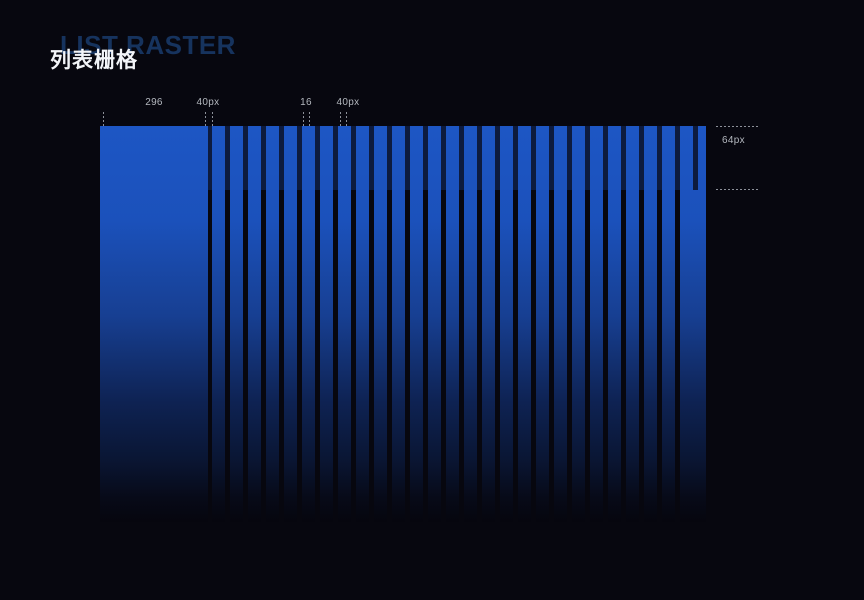 The image size is (864, 600). What do you see at coordinates (154, 102) in the screenshot?
I see `measure-label: 296` at bounding box center [154, 102].